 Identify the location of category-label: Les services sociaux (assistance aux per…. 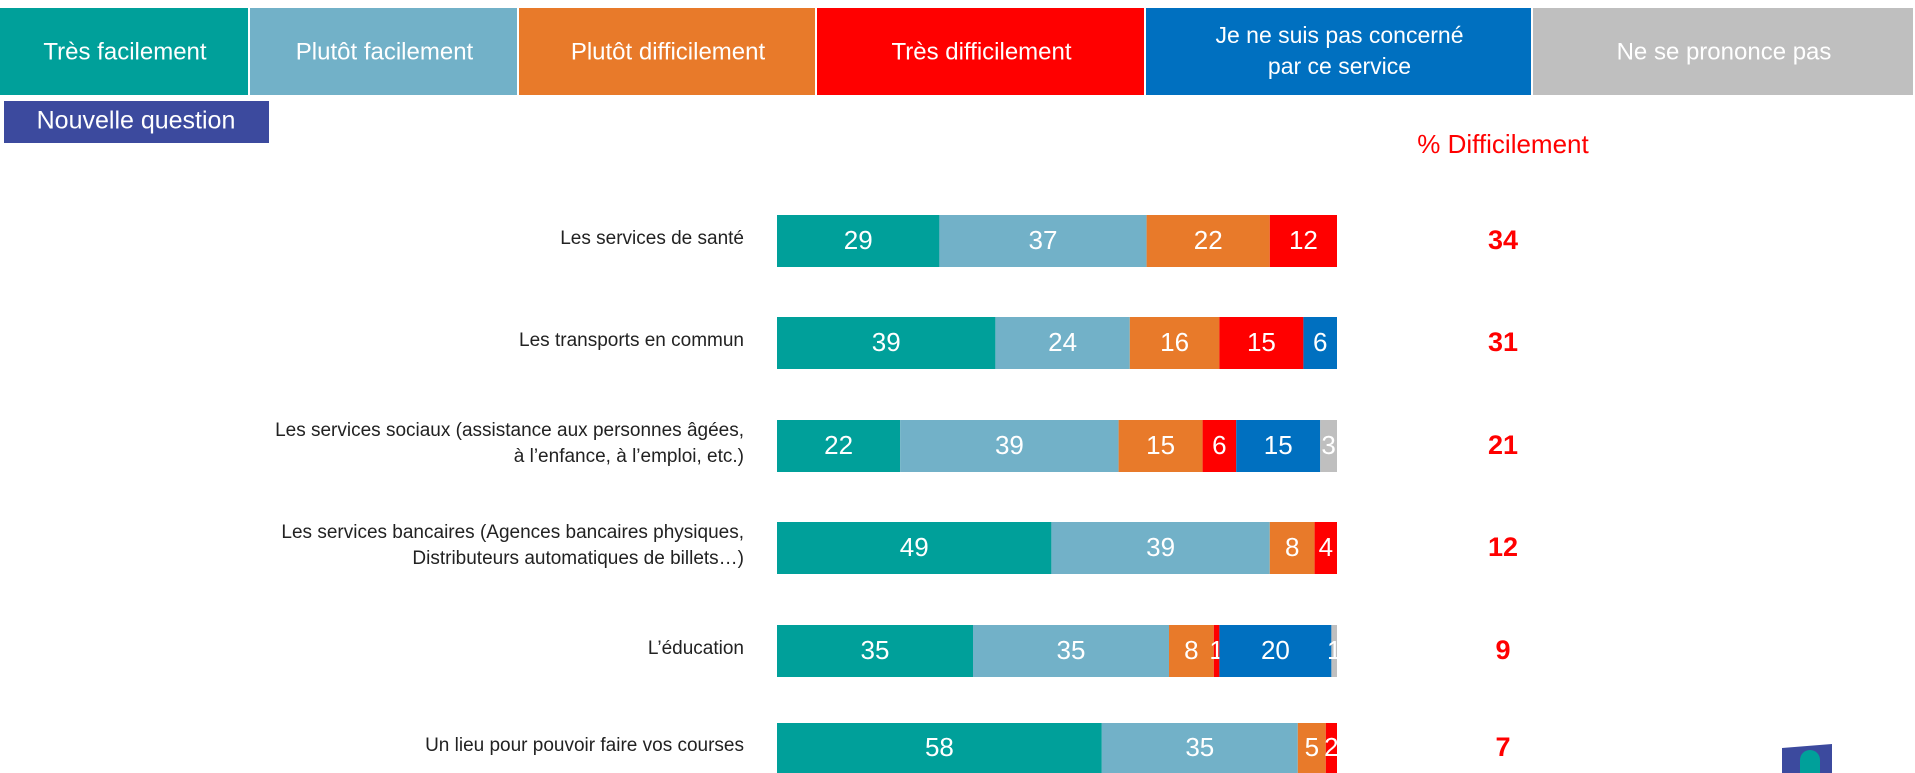
(509, 430).